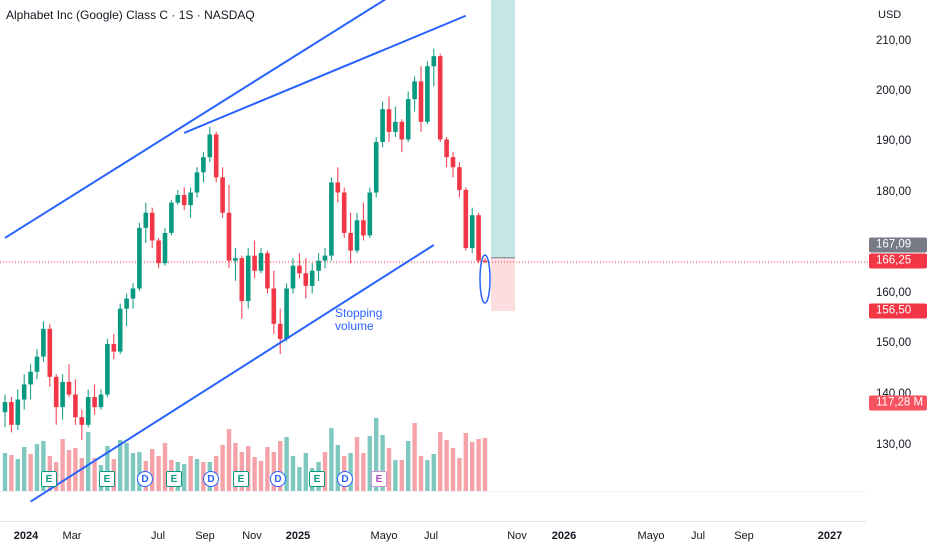  What do you see at coordinates (894, 141) in the screenshot?
I see `y-tick: 190,00` at bounding box center [894, 141].